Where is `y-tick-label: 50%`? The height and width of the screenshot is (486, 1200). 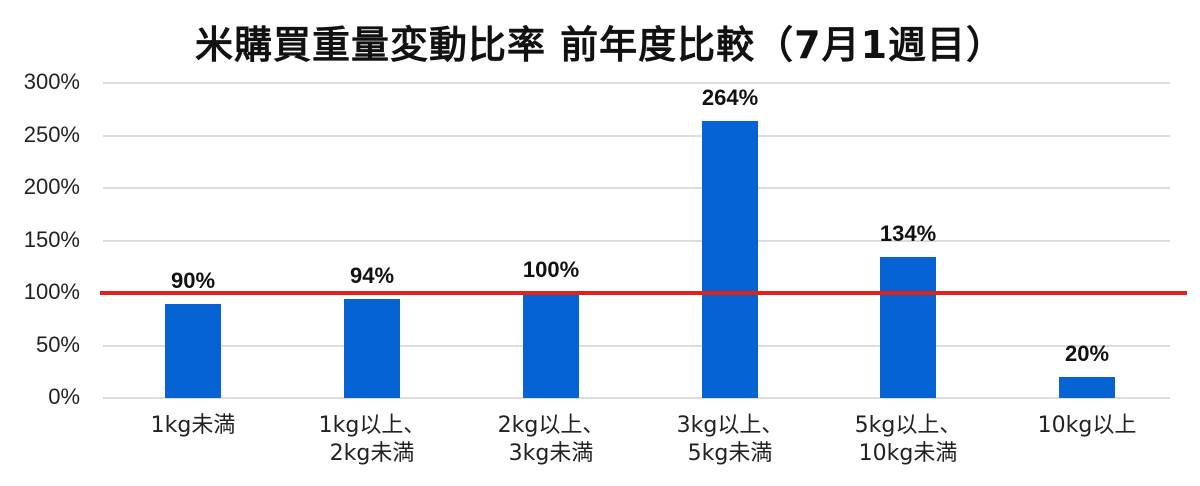
y-tick-label: 50% is located at coordinates (57, 344).